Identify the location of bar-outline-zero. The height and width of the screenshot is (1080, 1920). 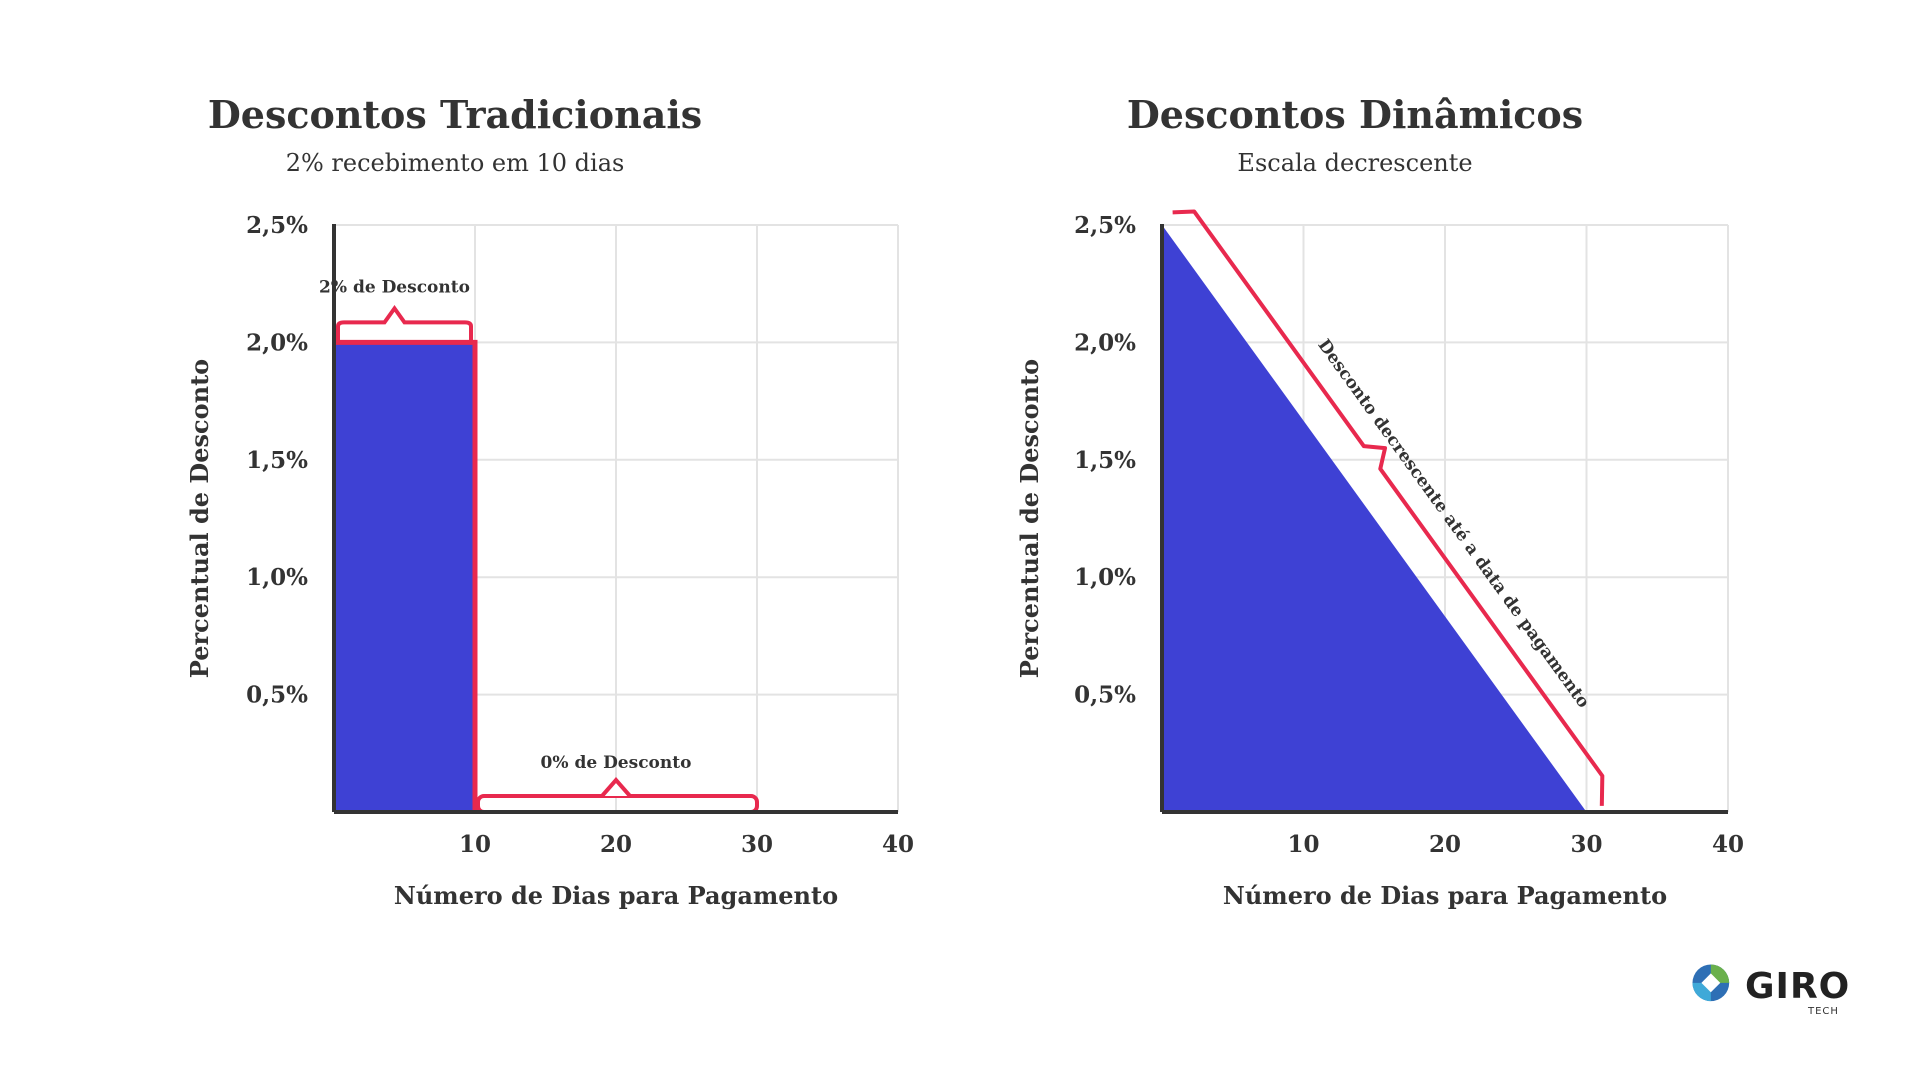
(617, 804).